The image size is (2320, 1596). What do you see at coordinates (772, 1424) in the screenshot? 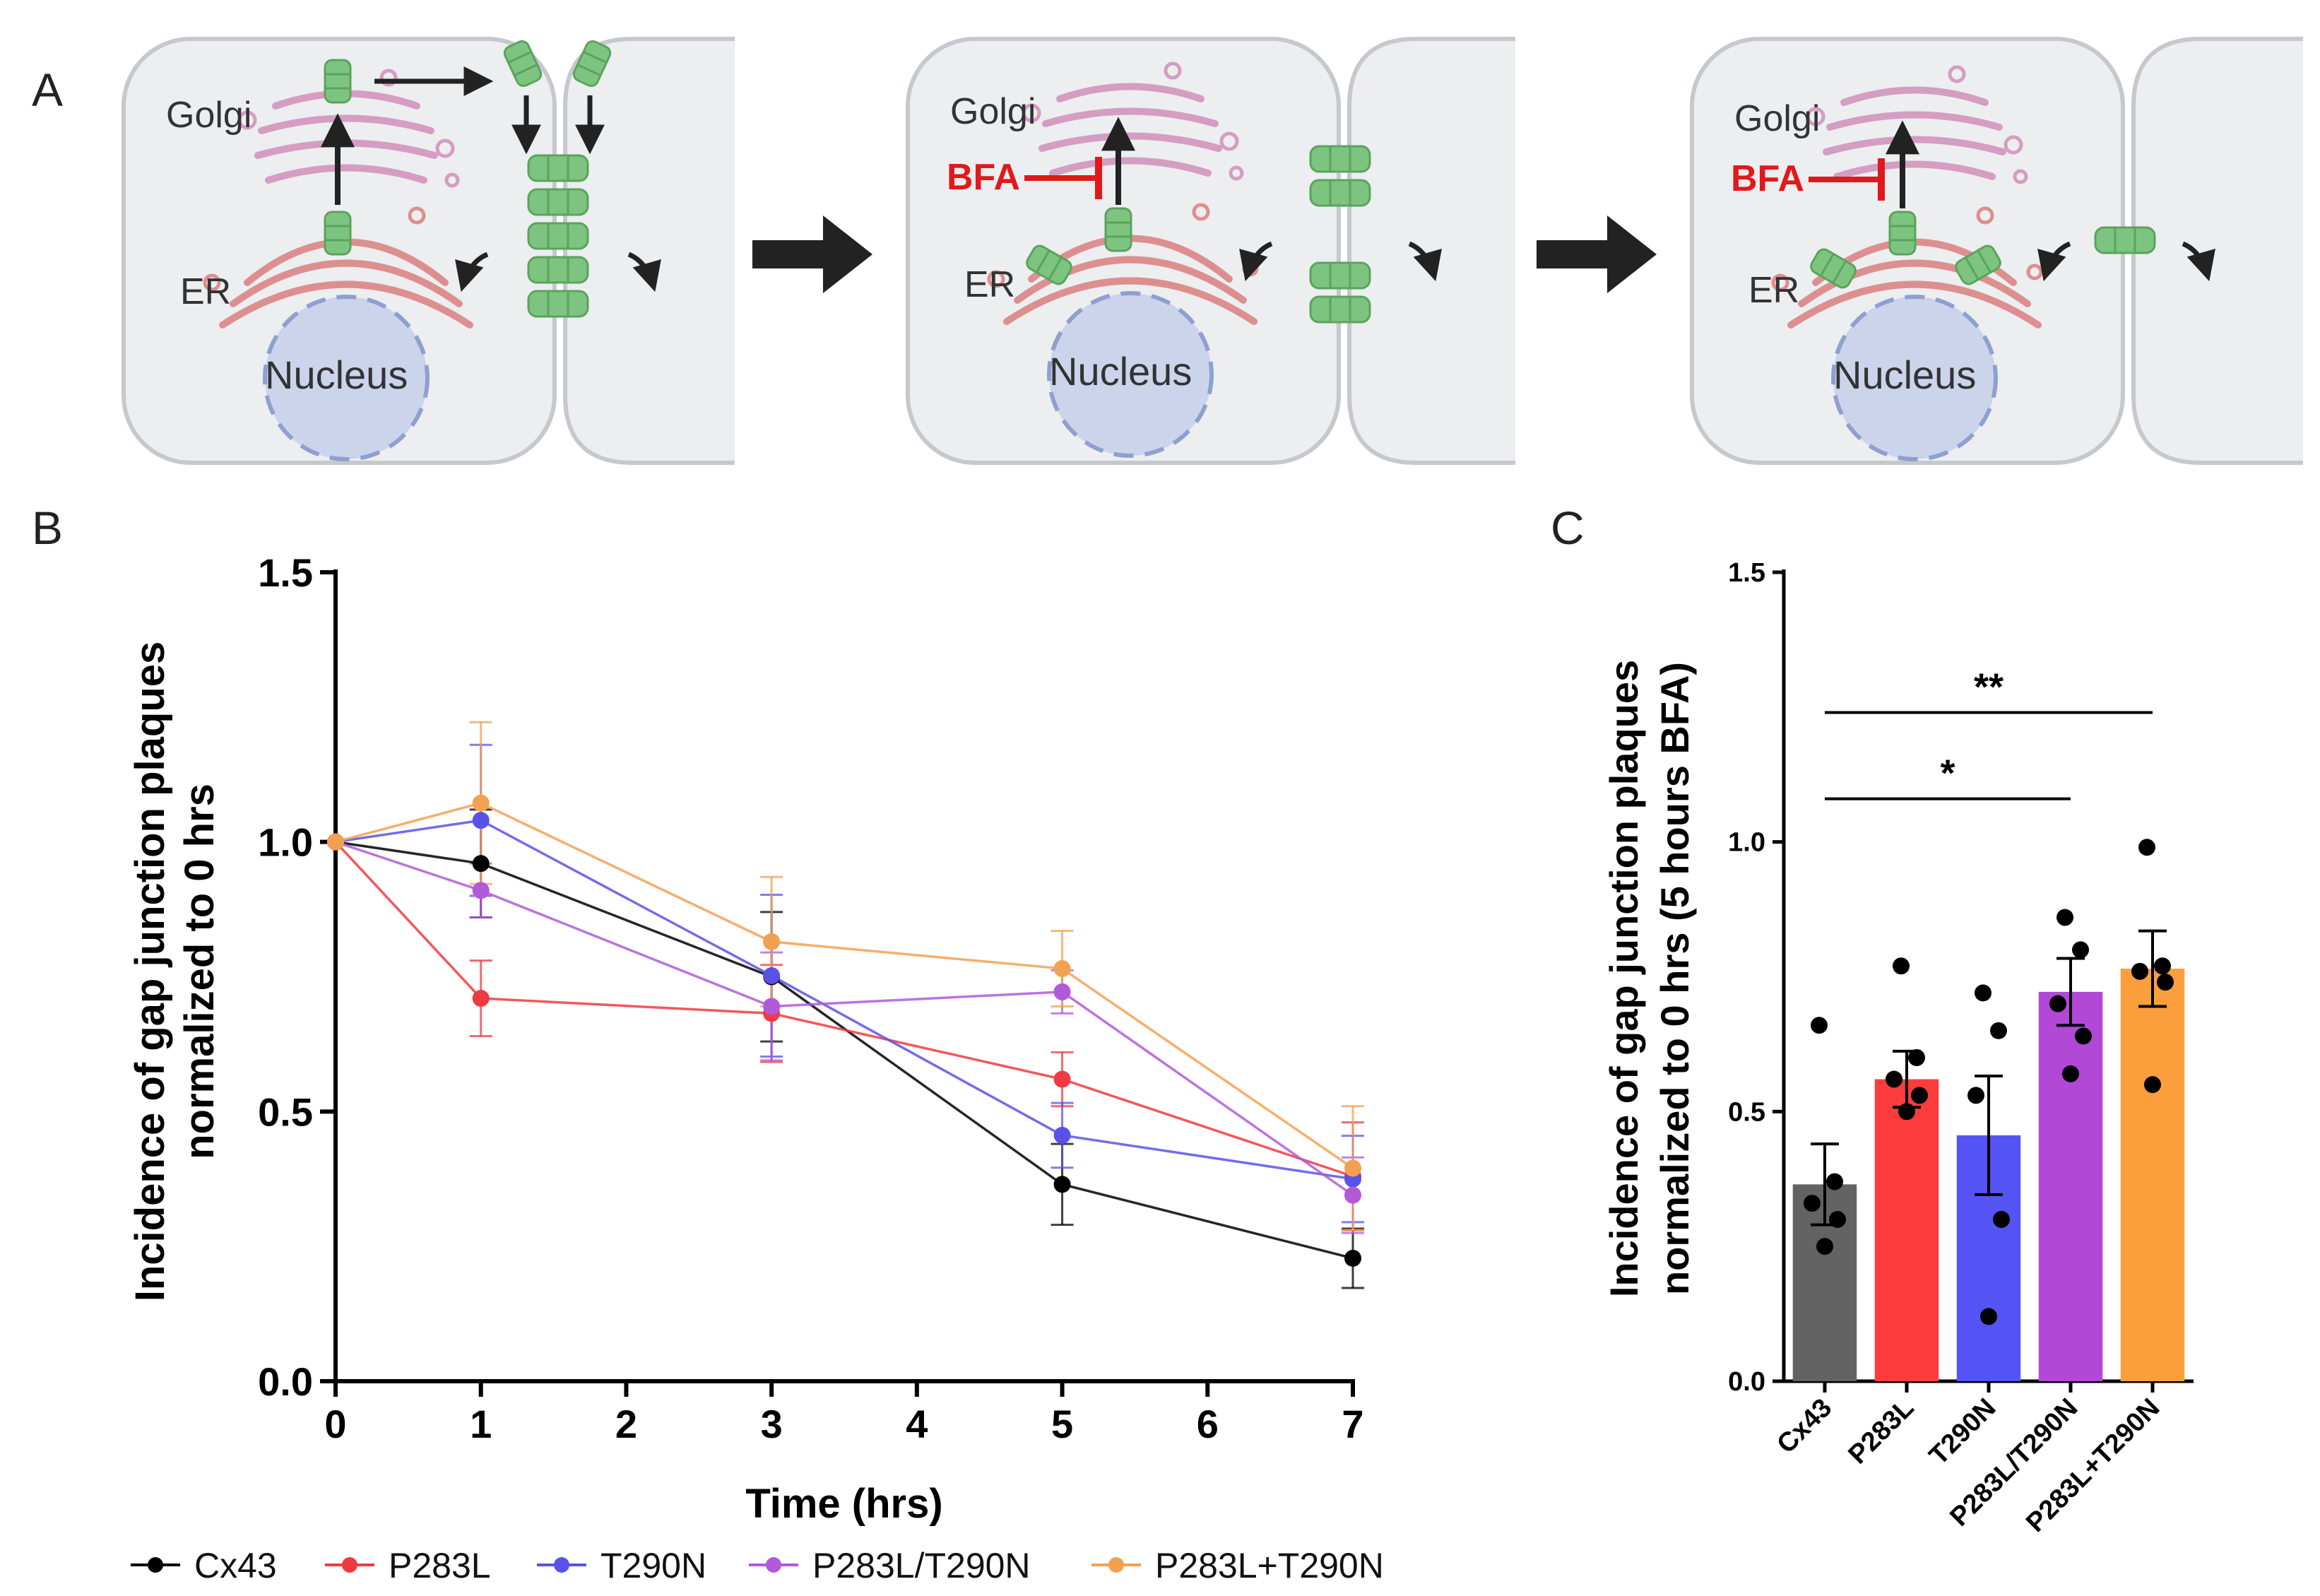
I see `x-tick-label: 3` at bounding box center [772, 1424].